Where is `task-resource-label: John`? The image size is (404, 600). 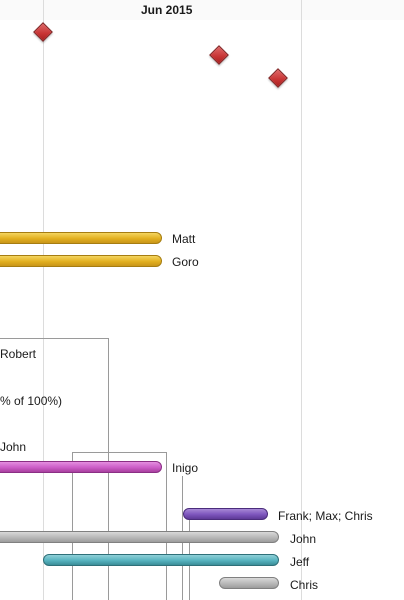 task-resource-label: John is located at coordinates (303, 539).